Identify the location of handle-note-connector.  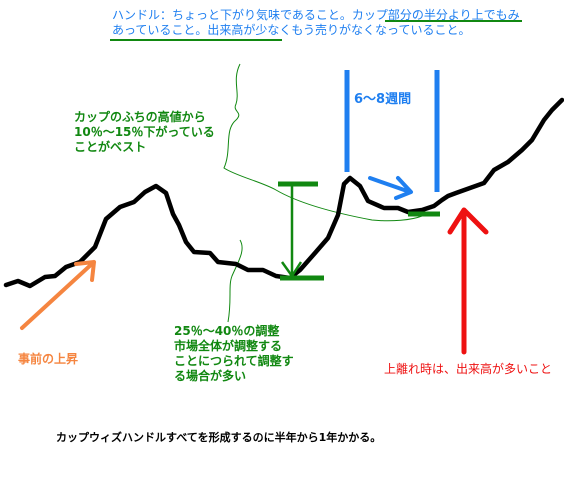
(323, 142).